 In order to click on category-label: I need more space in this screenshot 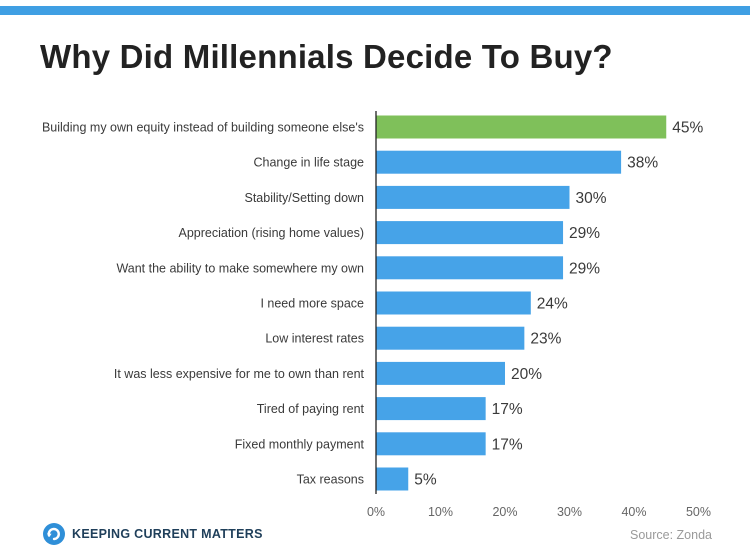, I will do `click(312, 304)`.